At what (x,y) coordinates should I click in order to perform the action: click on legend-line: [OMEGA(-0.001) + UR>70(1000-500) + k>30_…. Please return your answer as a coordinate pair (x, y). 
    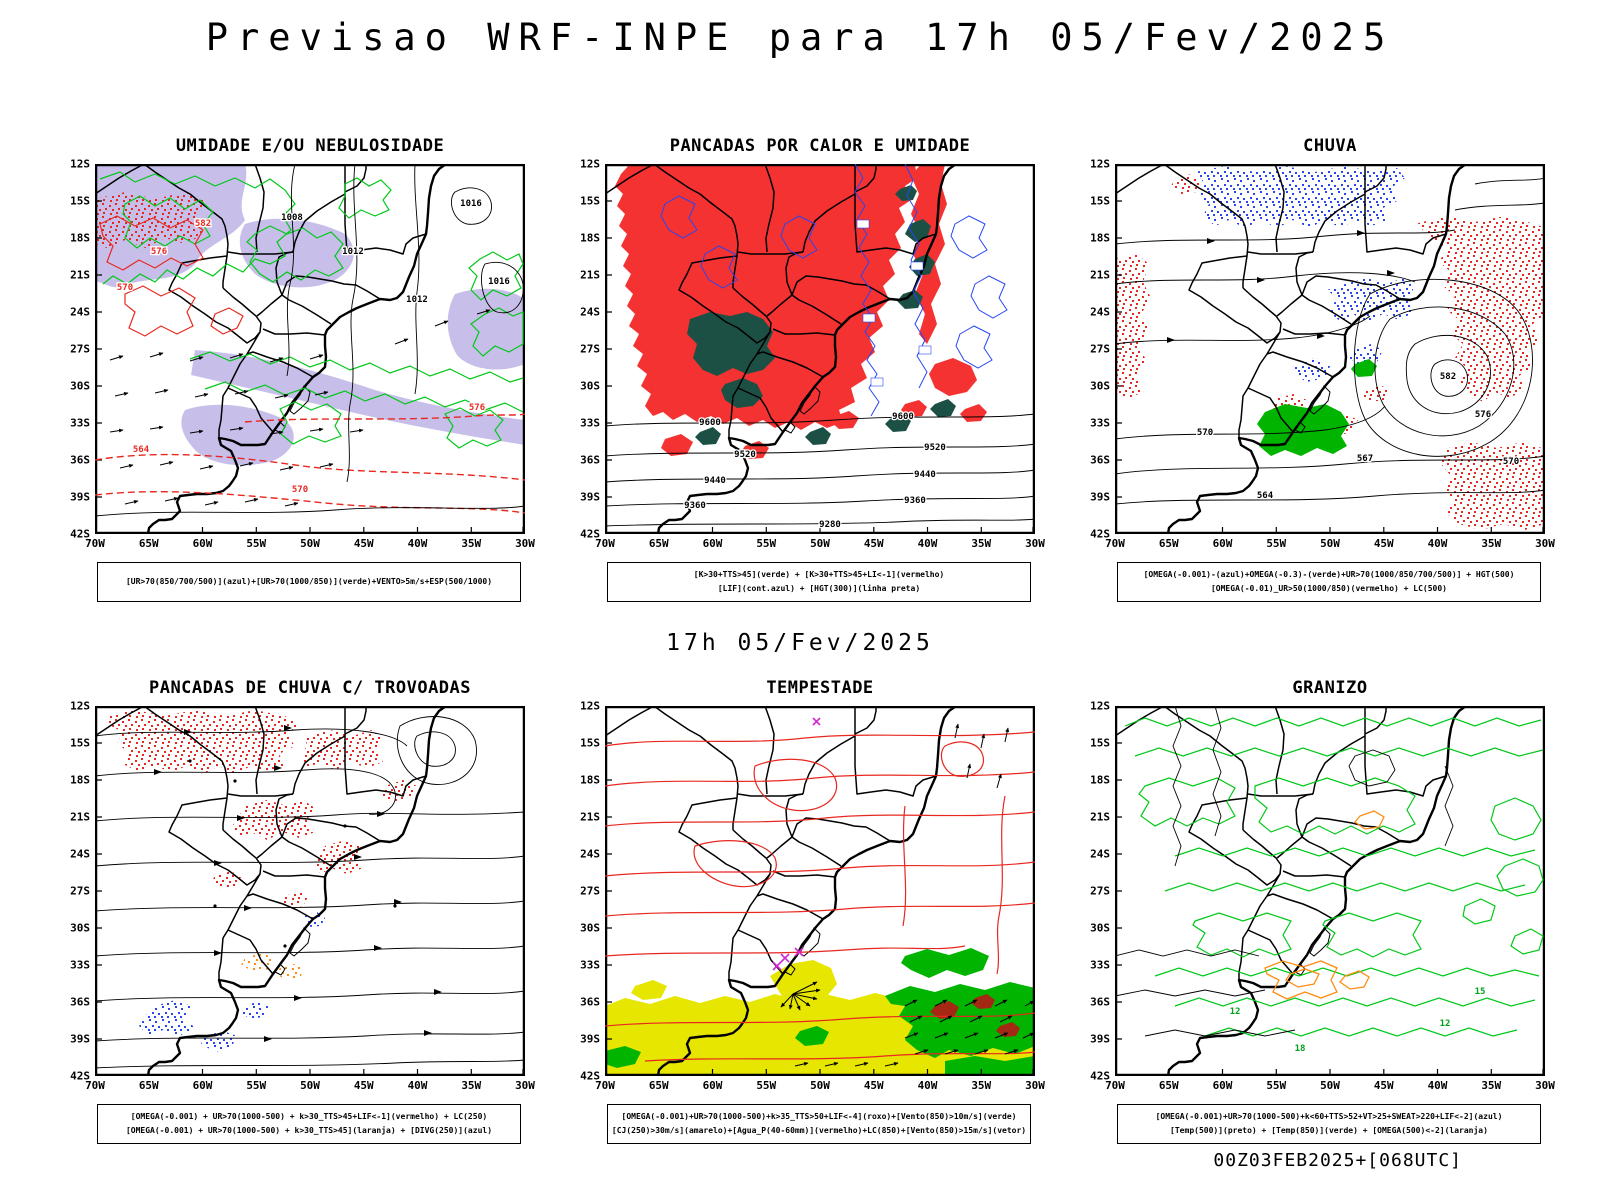
    Looking at the image, I should click on (309, 1117).